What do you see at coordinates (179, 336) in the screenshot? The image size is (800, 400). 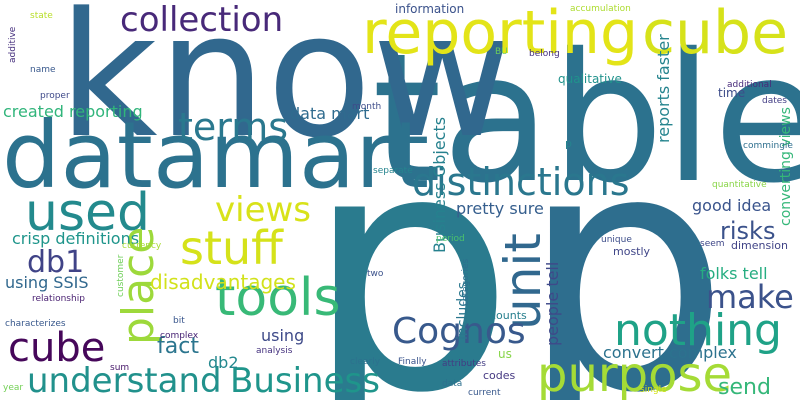 I see `word-complex: complex` at bounding box center [179, 336].